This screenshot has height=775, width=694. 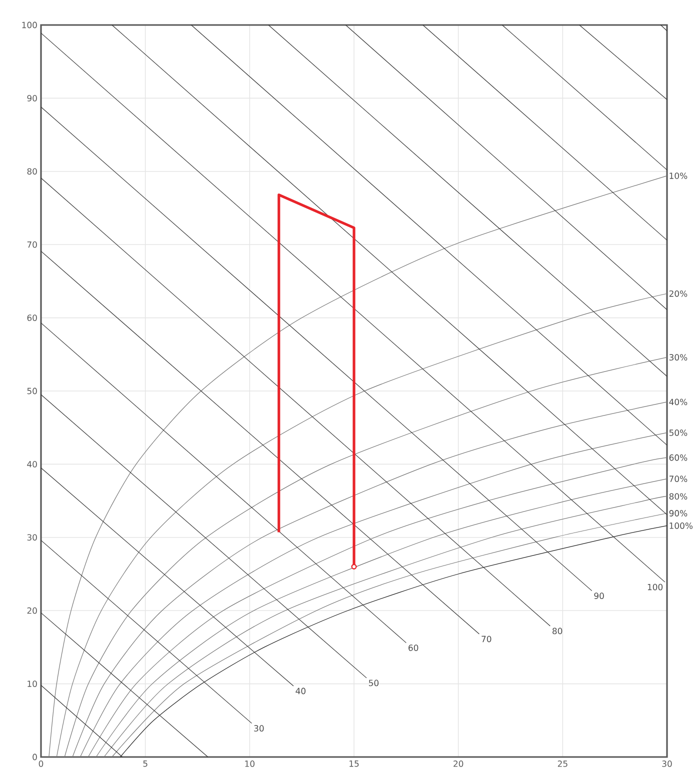 I want to click on y-tick-label: 100, so click(x=29, y=25).